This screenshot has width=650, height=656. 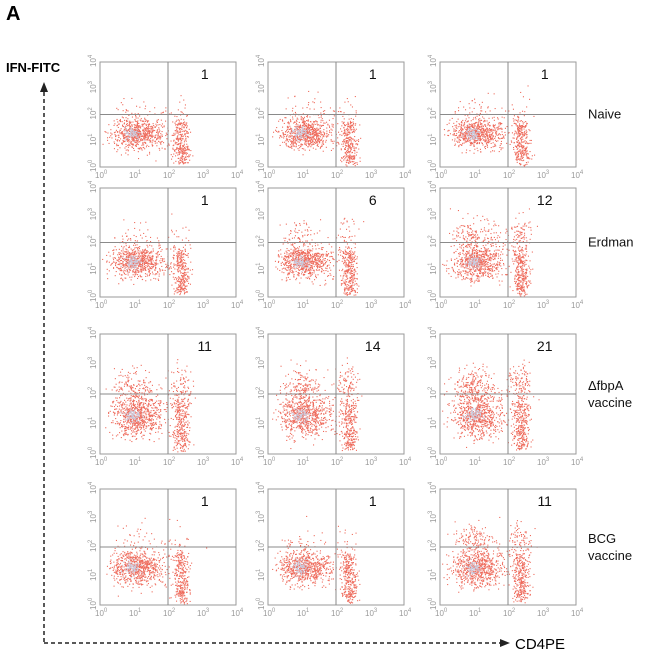 I want to click on x-tick-label: 104, so click(x=237, y=175).